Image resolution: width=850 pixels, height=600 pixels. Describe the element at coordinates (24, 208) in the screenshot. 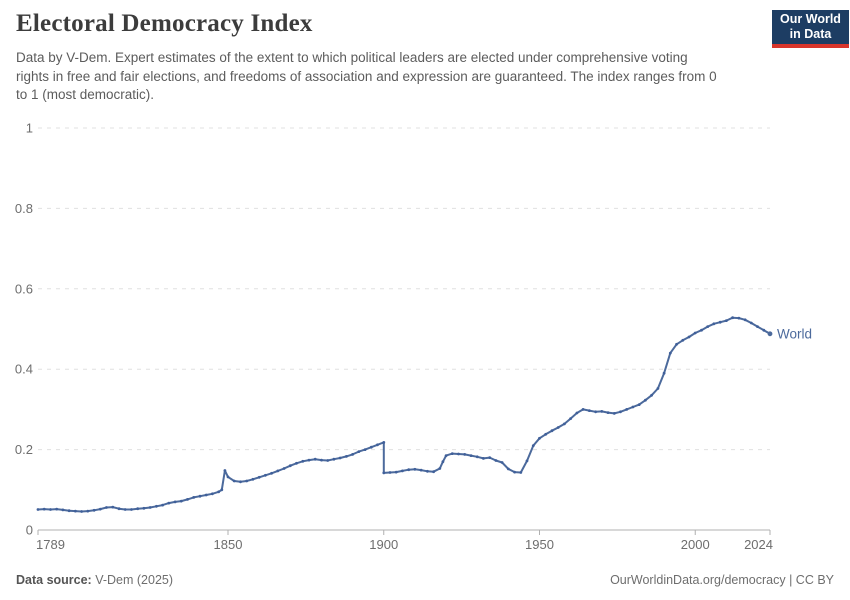

I see `y-tick-label: 0.8` at that location.